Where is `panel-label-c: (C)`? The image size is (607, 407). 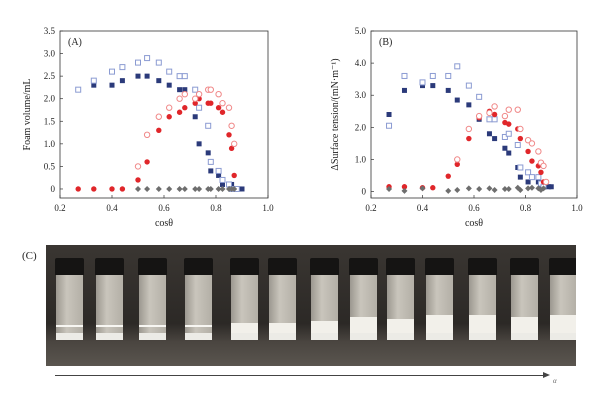 panel-label-c: (C) is located at coordinates (29, 256).